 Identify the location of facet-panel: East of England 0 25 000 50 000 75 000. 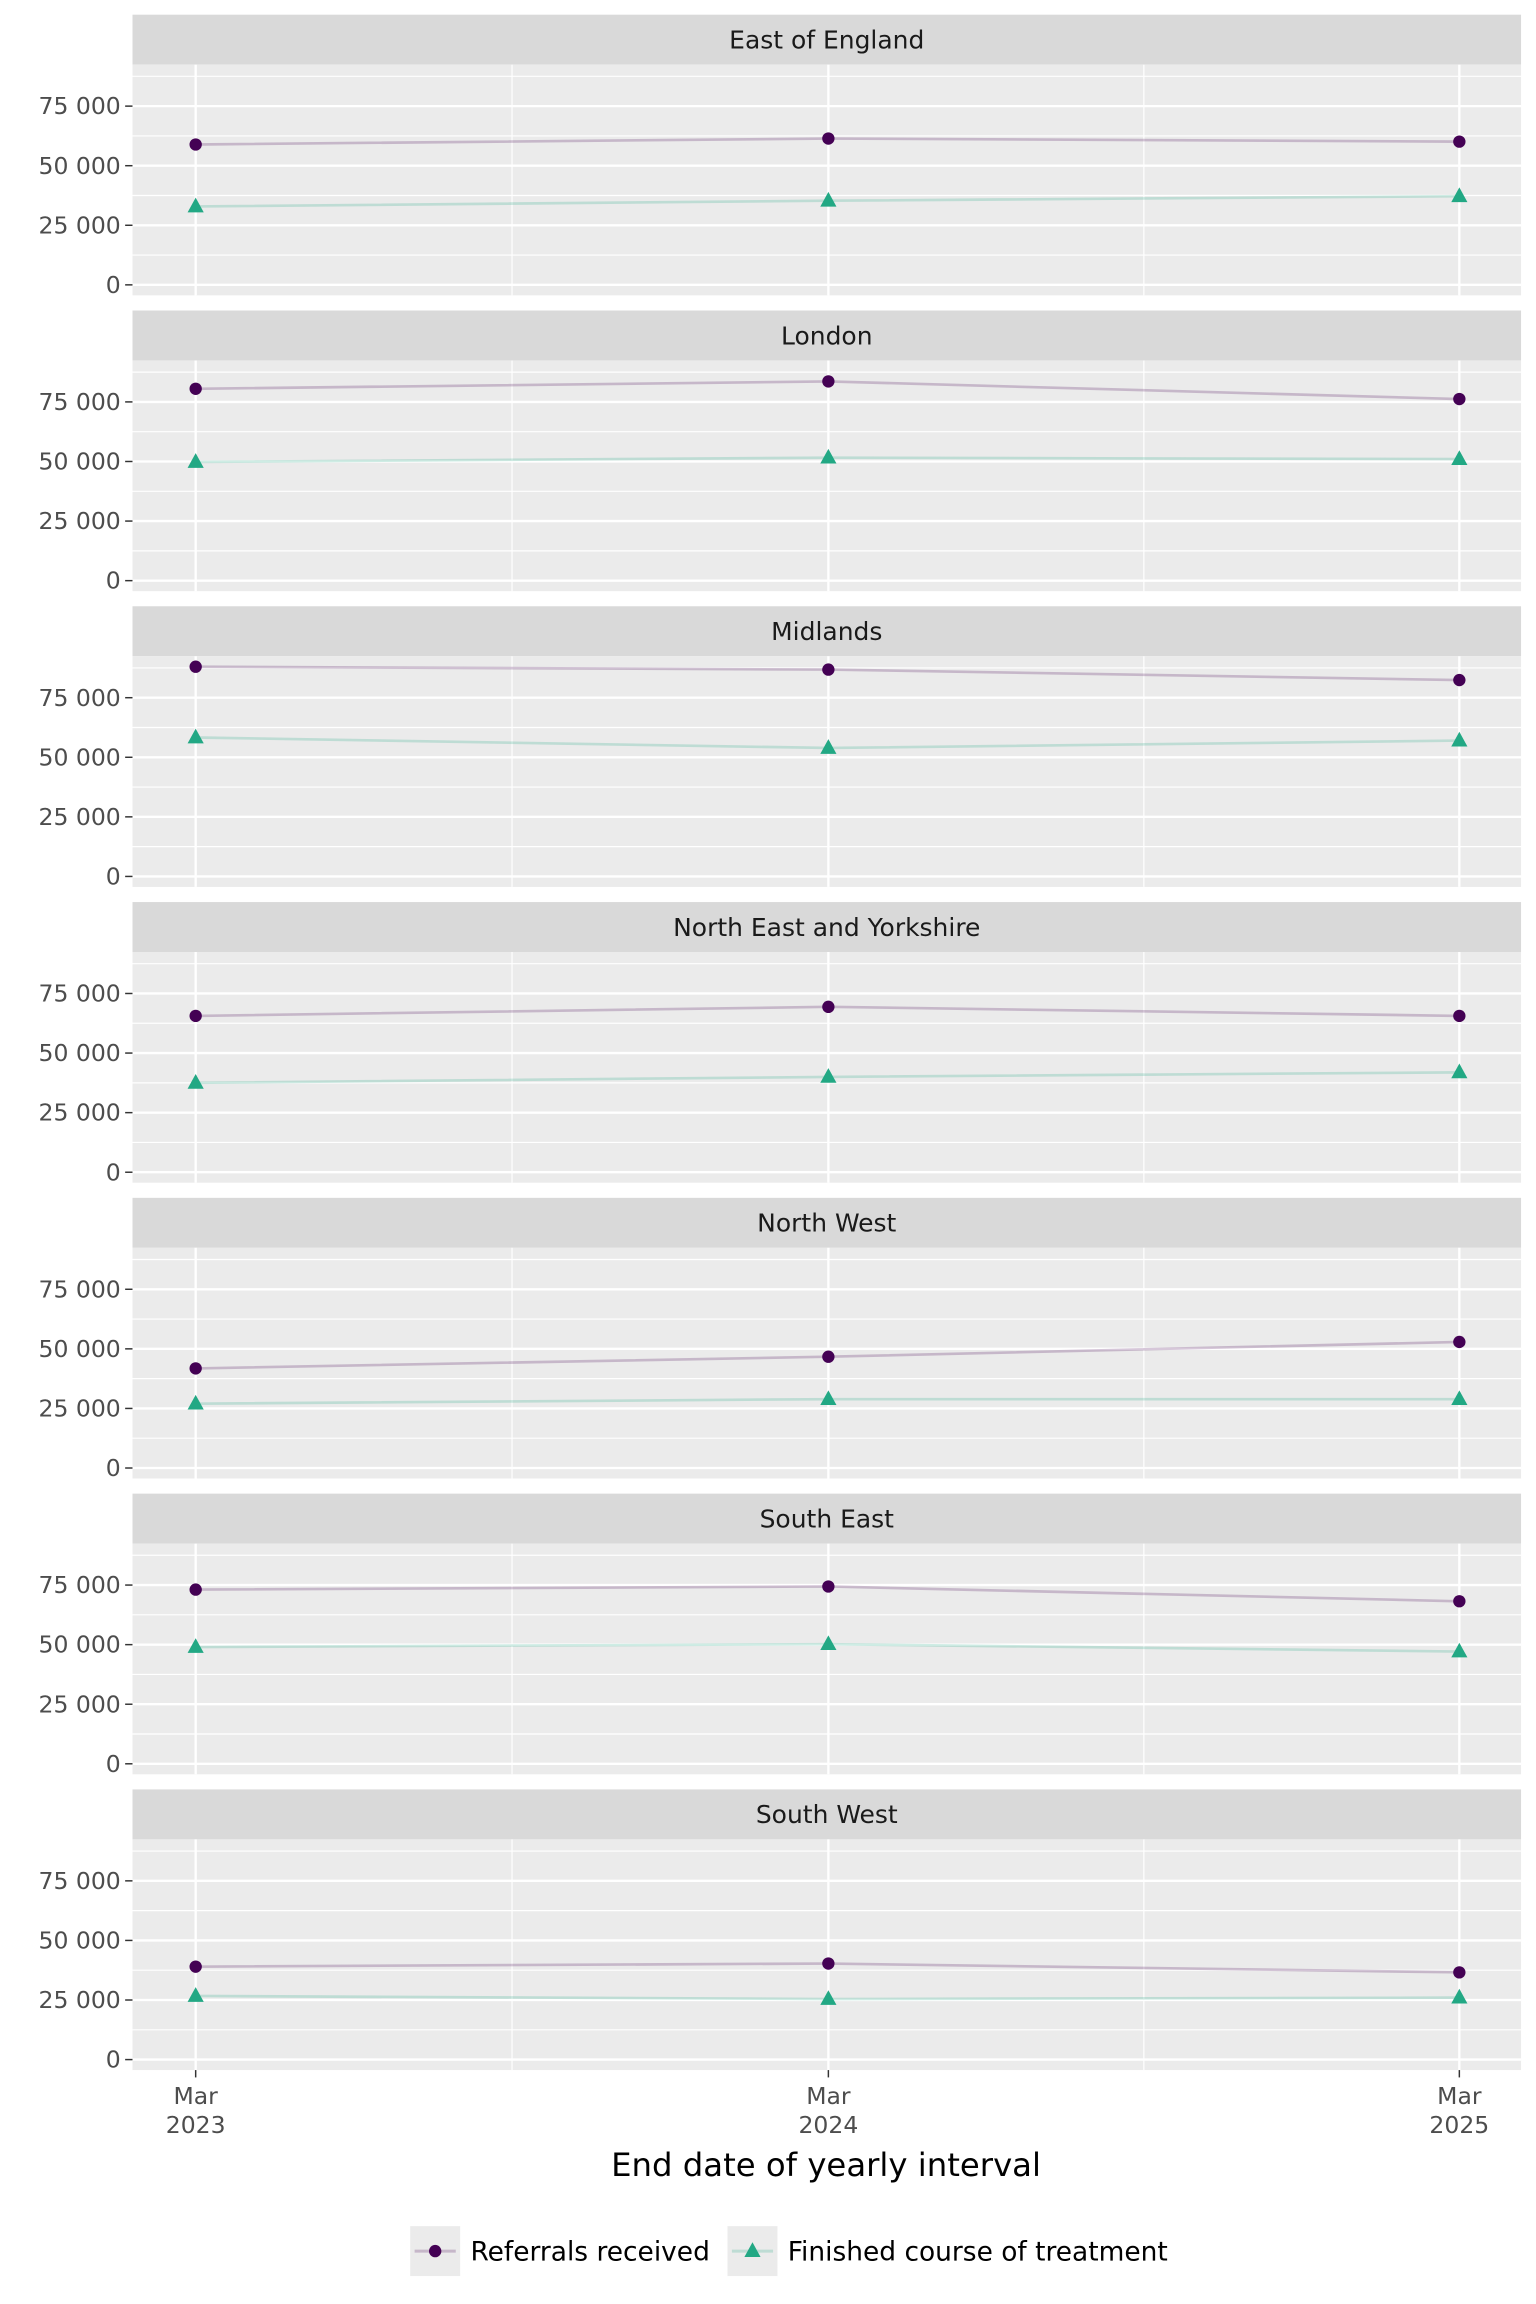
(780, 156).